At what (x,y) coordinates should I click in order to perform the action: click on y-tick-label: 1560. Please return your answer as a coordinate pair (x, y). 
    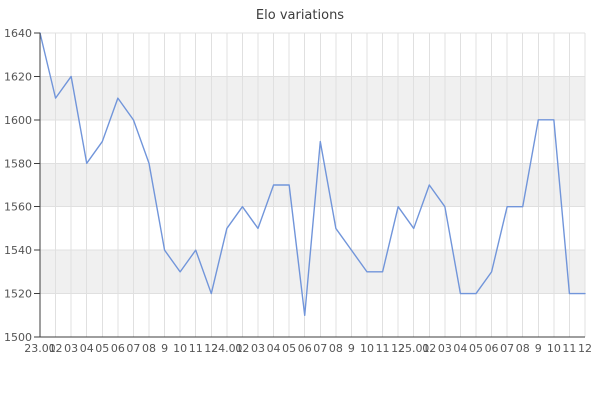
    Looking at the image, I should click on (18, 207).